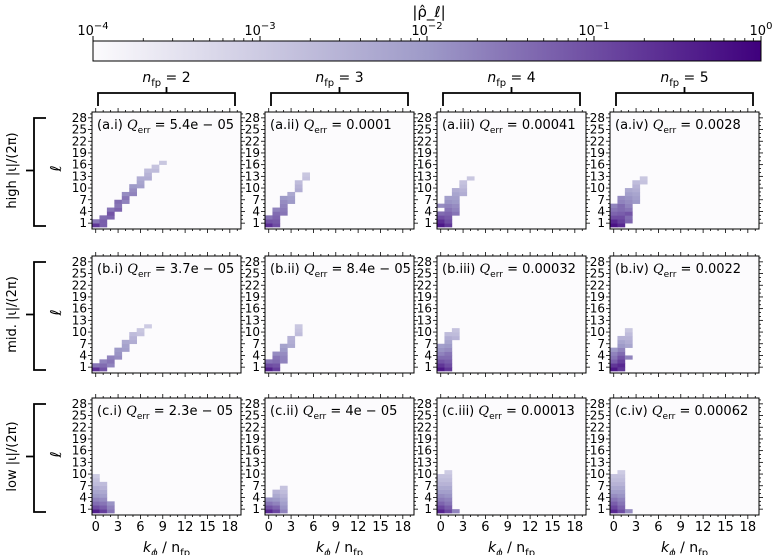 This screenshot has width=777, height=555. I want to click on panel-title: (a.iv) Qerr = 0.0028, so click(678, 127).